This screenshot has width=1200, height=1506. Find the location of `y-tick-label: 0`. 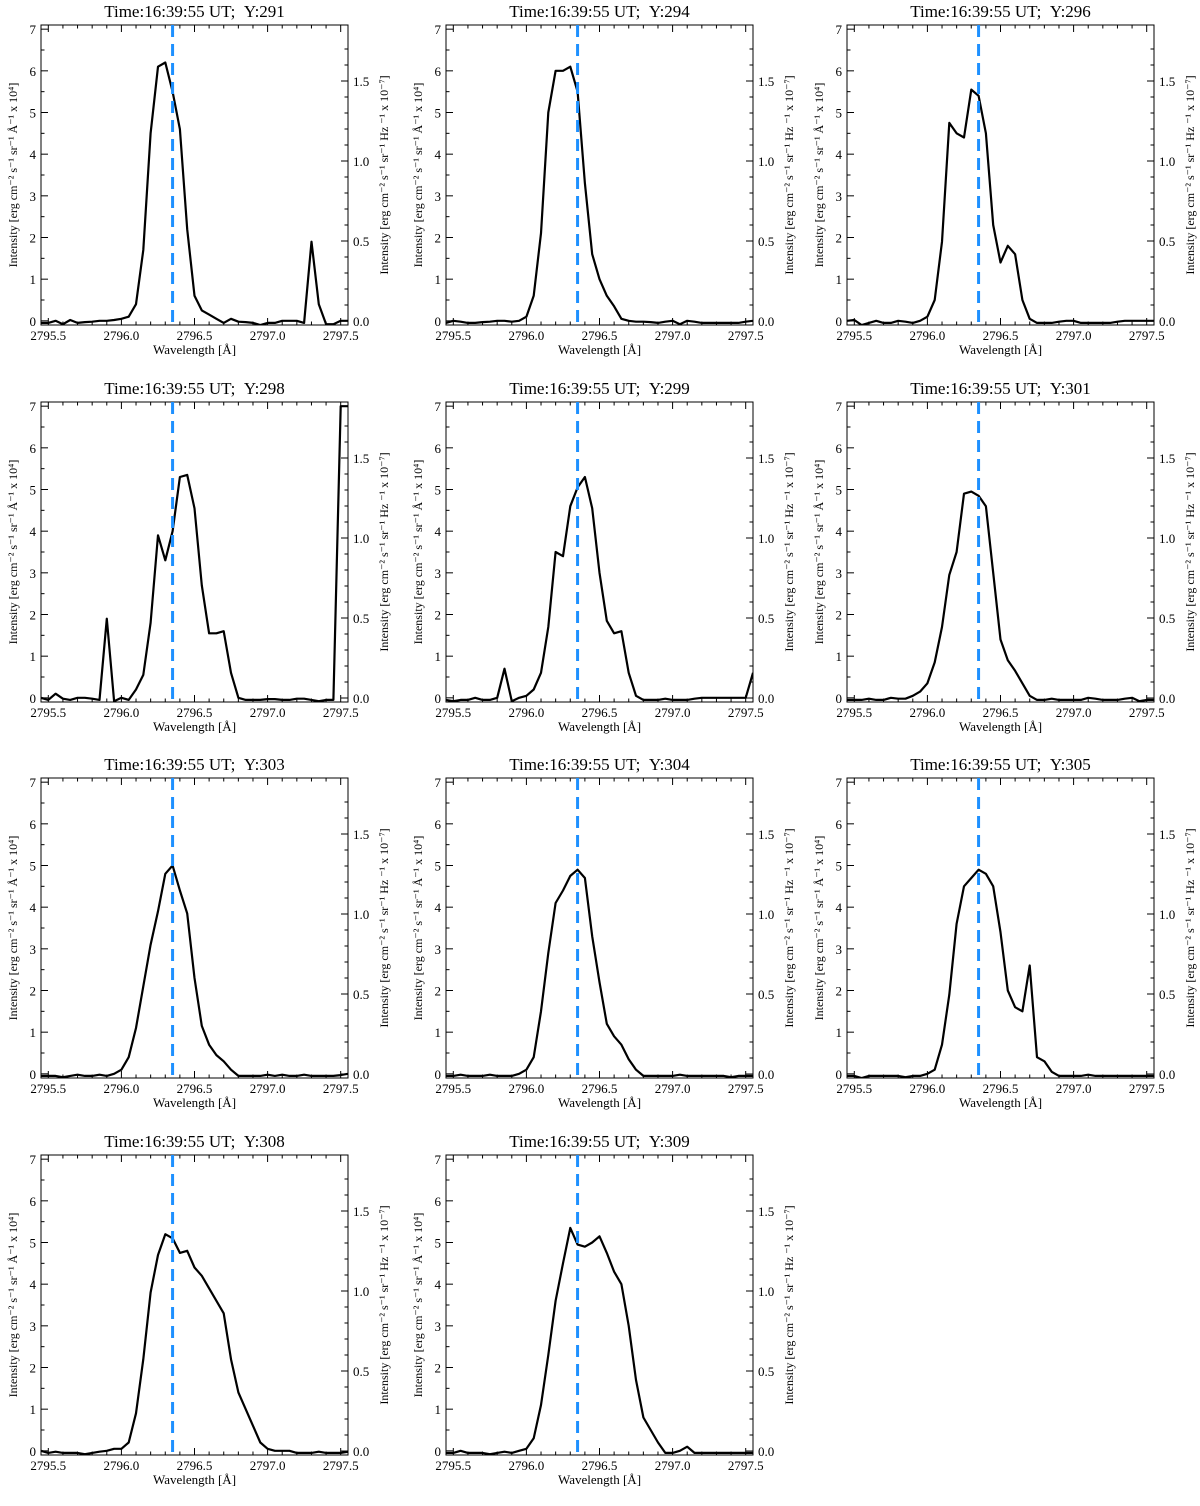

y-tick-label: 0 is located at coordinates (33, 1451).